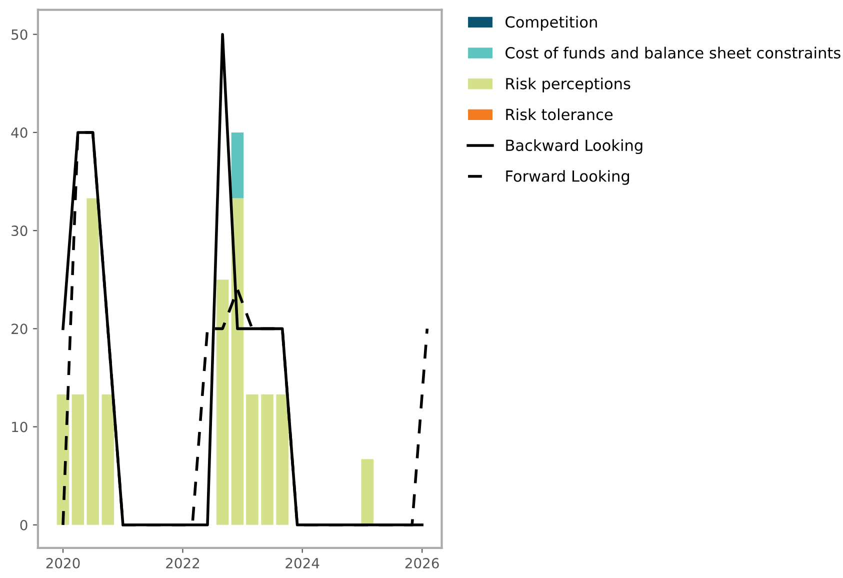 The height and width of the screenshot is (578, 843). I want to click on legend-label: Forward Looking, so click(568, 177).